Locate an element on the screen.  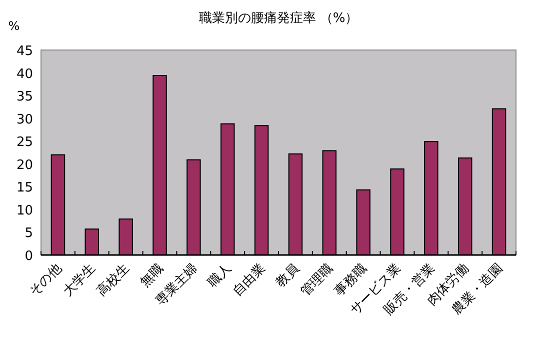
y-tick-label: 30 is located at coordinates (24, 120).